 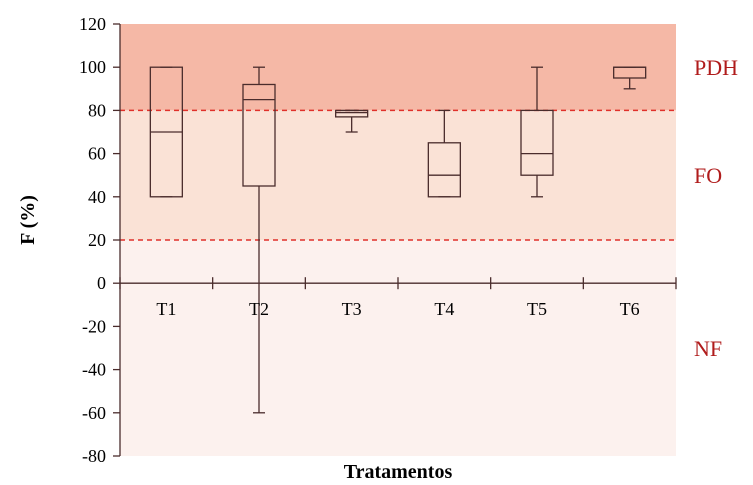 What do you see at coordinates (630, 78) in the screenshot?
I see `box-t6` at bounding box center [630, 78].